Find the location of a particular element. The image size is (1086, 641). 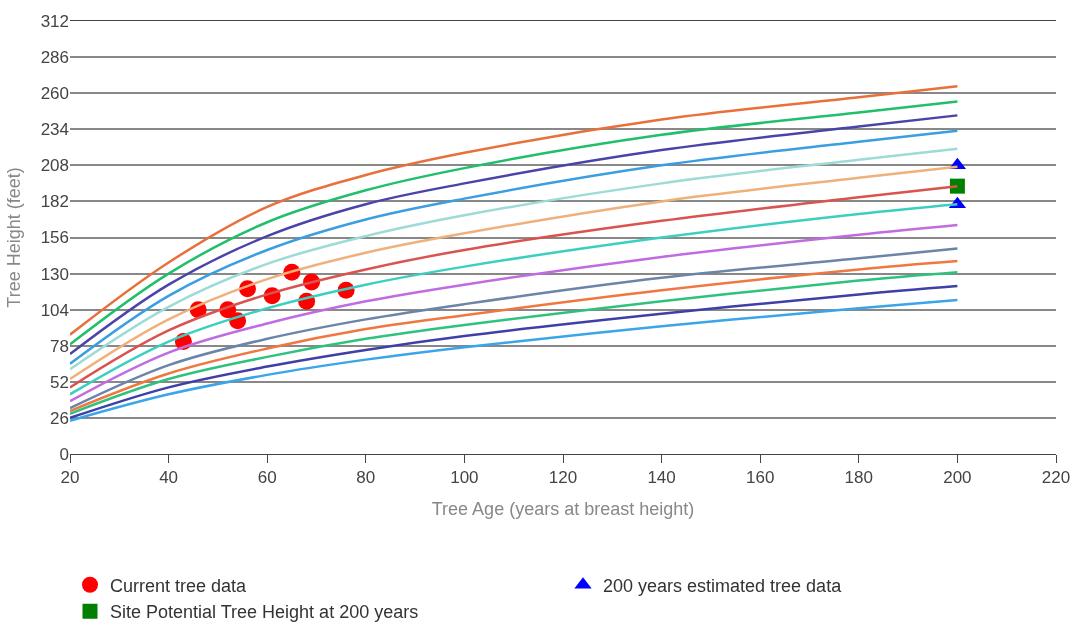

y-tick-label: 104 is located at coordinates (54, 310).